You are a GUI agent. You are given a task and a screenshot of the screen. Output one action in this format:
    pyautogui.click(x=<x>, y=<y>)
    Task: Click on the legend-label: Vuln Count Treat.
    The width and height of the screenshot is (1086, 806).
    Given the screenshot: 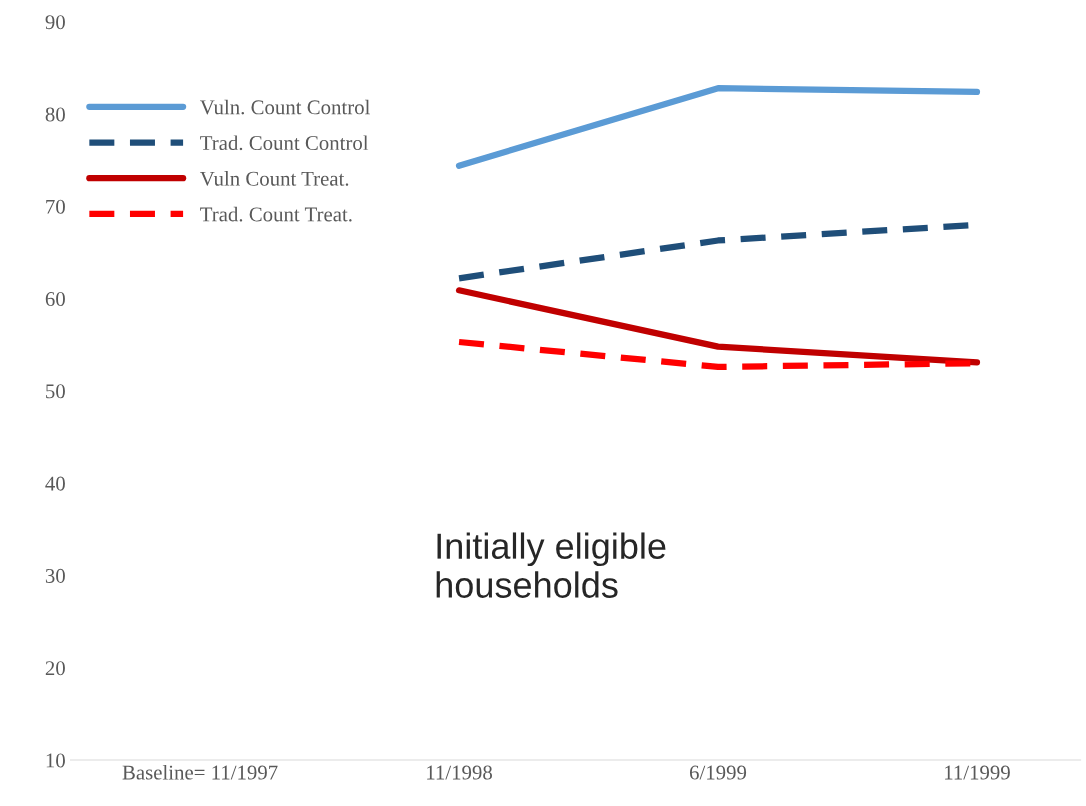 What is the action you would take?
    pyautogui.click(x=274, y=178)
    